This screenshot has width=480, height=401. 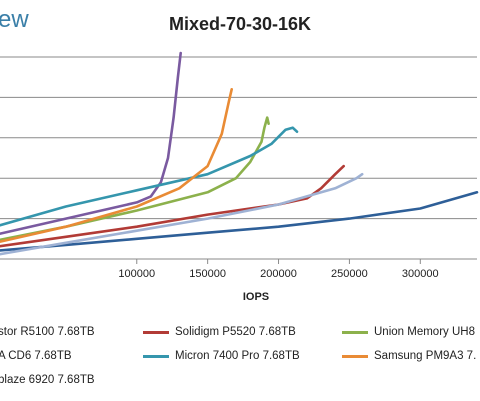 I want to click on legend-item-2: Solidigm P5520 7.68TB, so click(x=219, y=332).